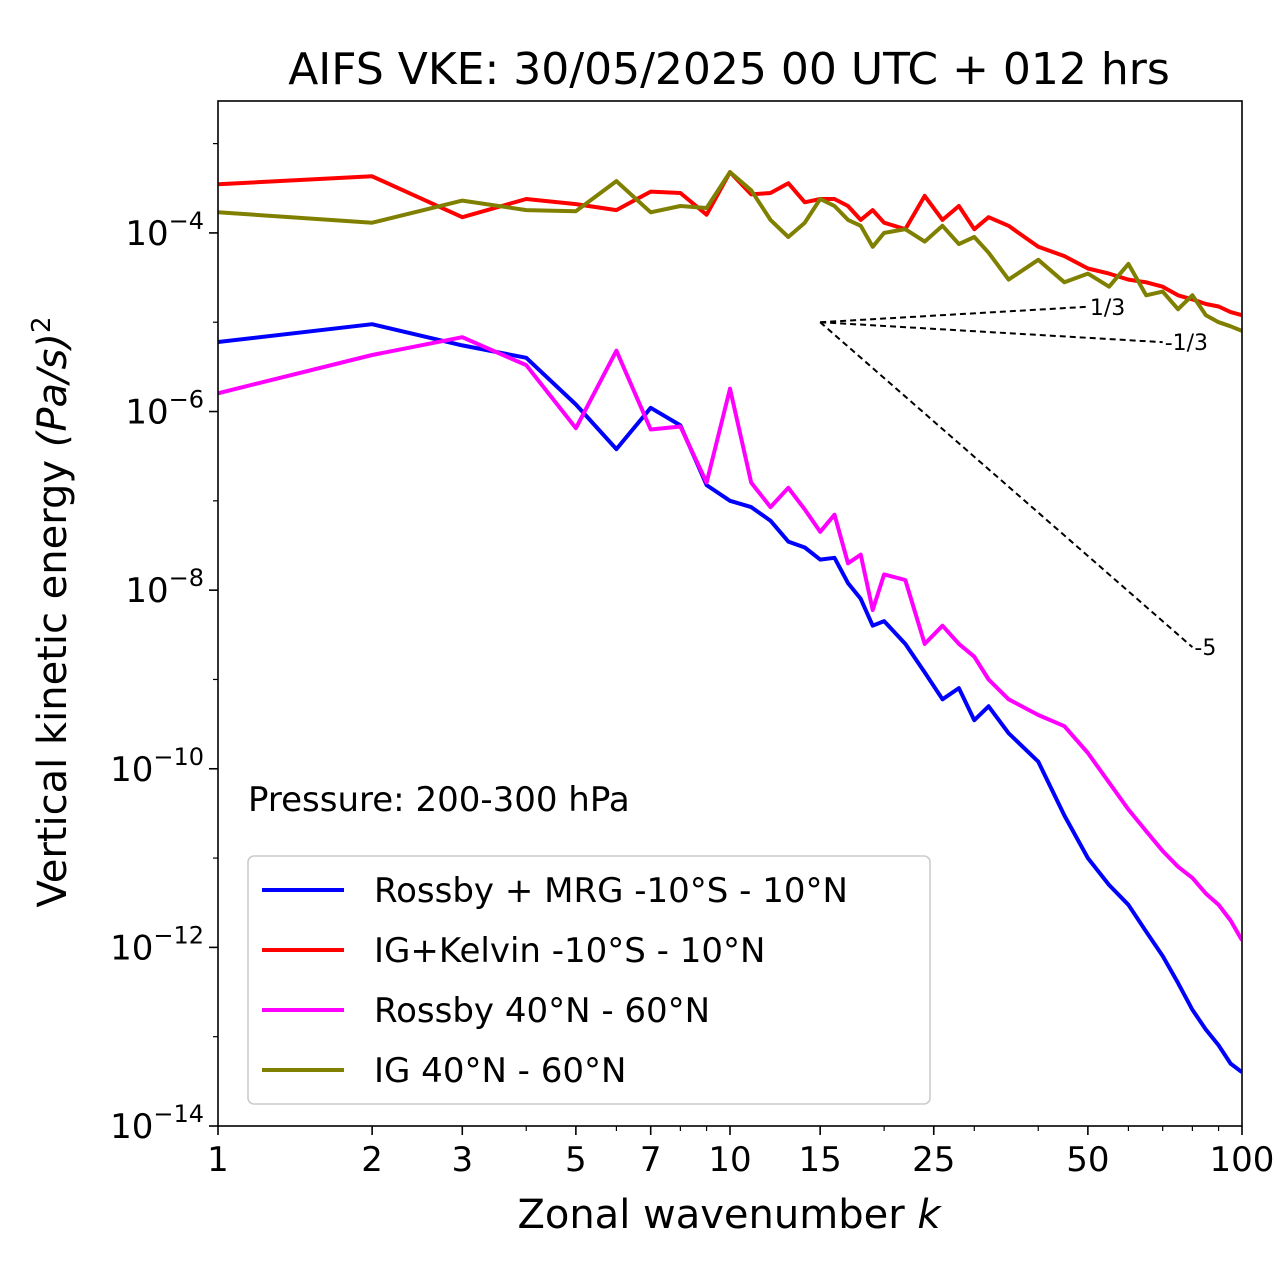 The width and height of the screenshot is (1280, 1288). I want to click on x-axis-ticks: 1 2 3 5 7 10 15 25 50 100, so click(740, 1153).